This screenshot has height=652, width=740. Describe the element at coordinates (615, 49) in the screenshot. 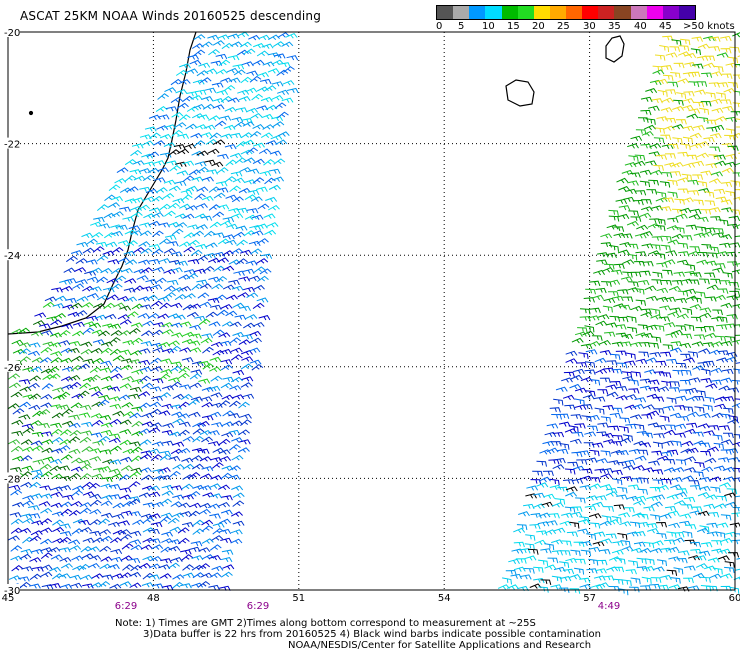

I see `mauritius-island` at that location.